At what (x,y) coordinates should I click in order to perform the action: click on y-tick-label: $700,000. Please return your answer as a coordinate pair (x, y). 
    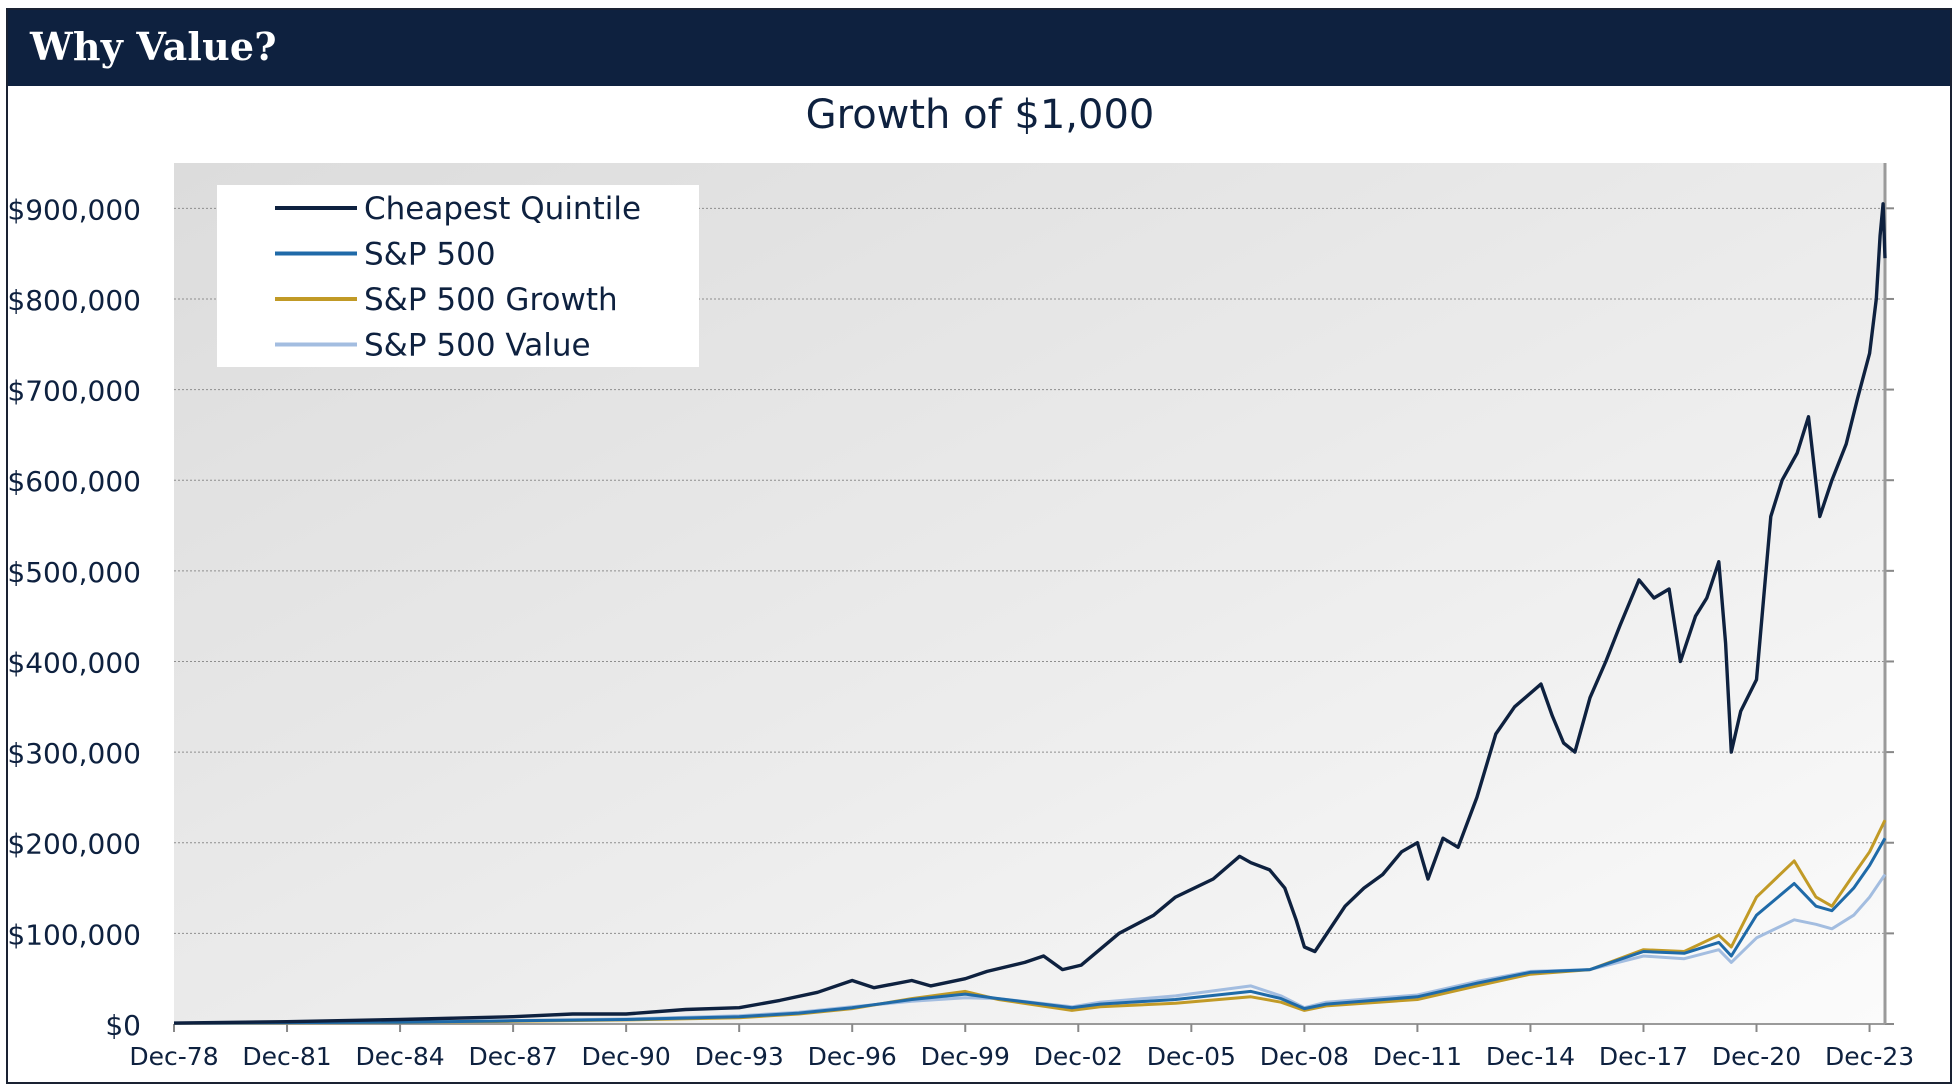
    Looking at the image, I should click on (74, 391).